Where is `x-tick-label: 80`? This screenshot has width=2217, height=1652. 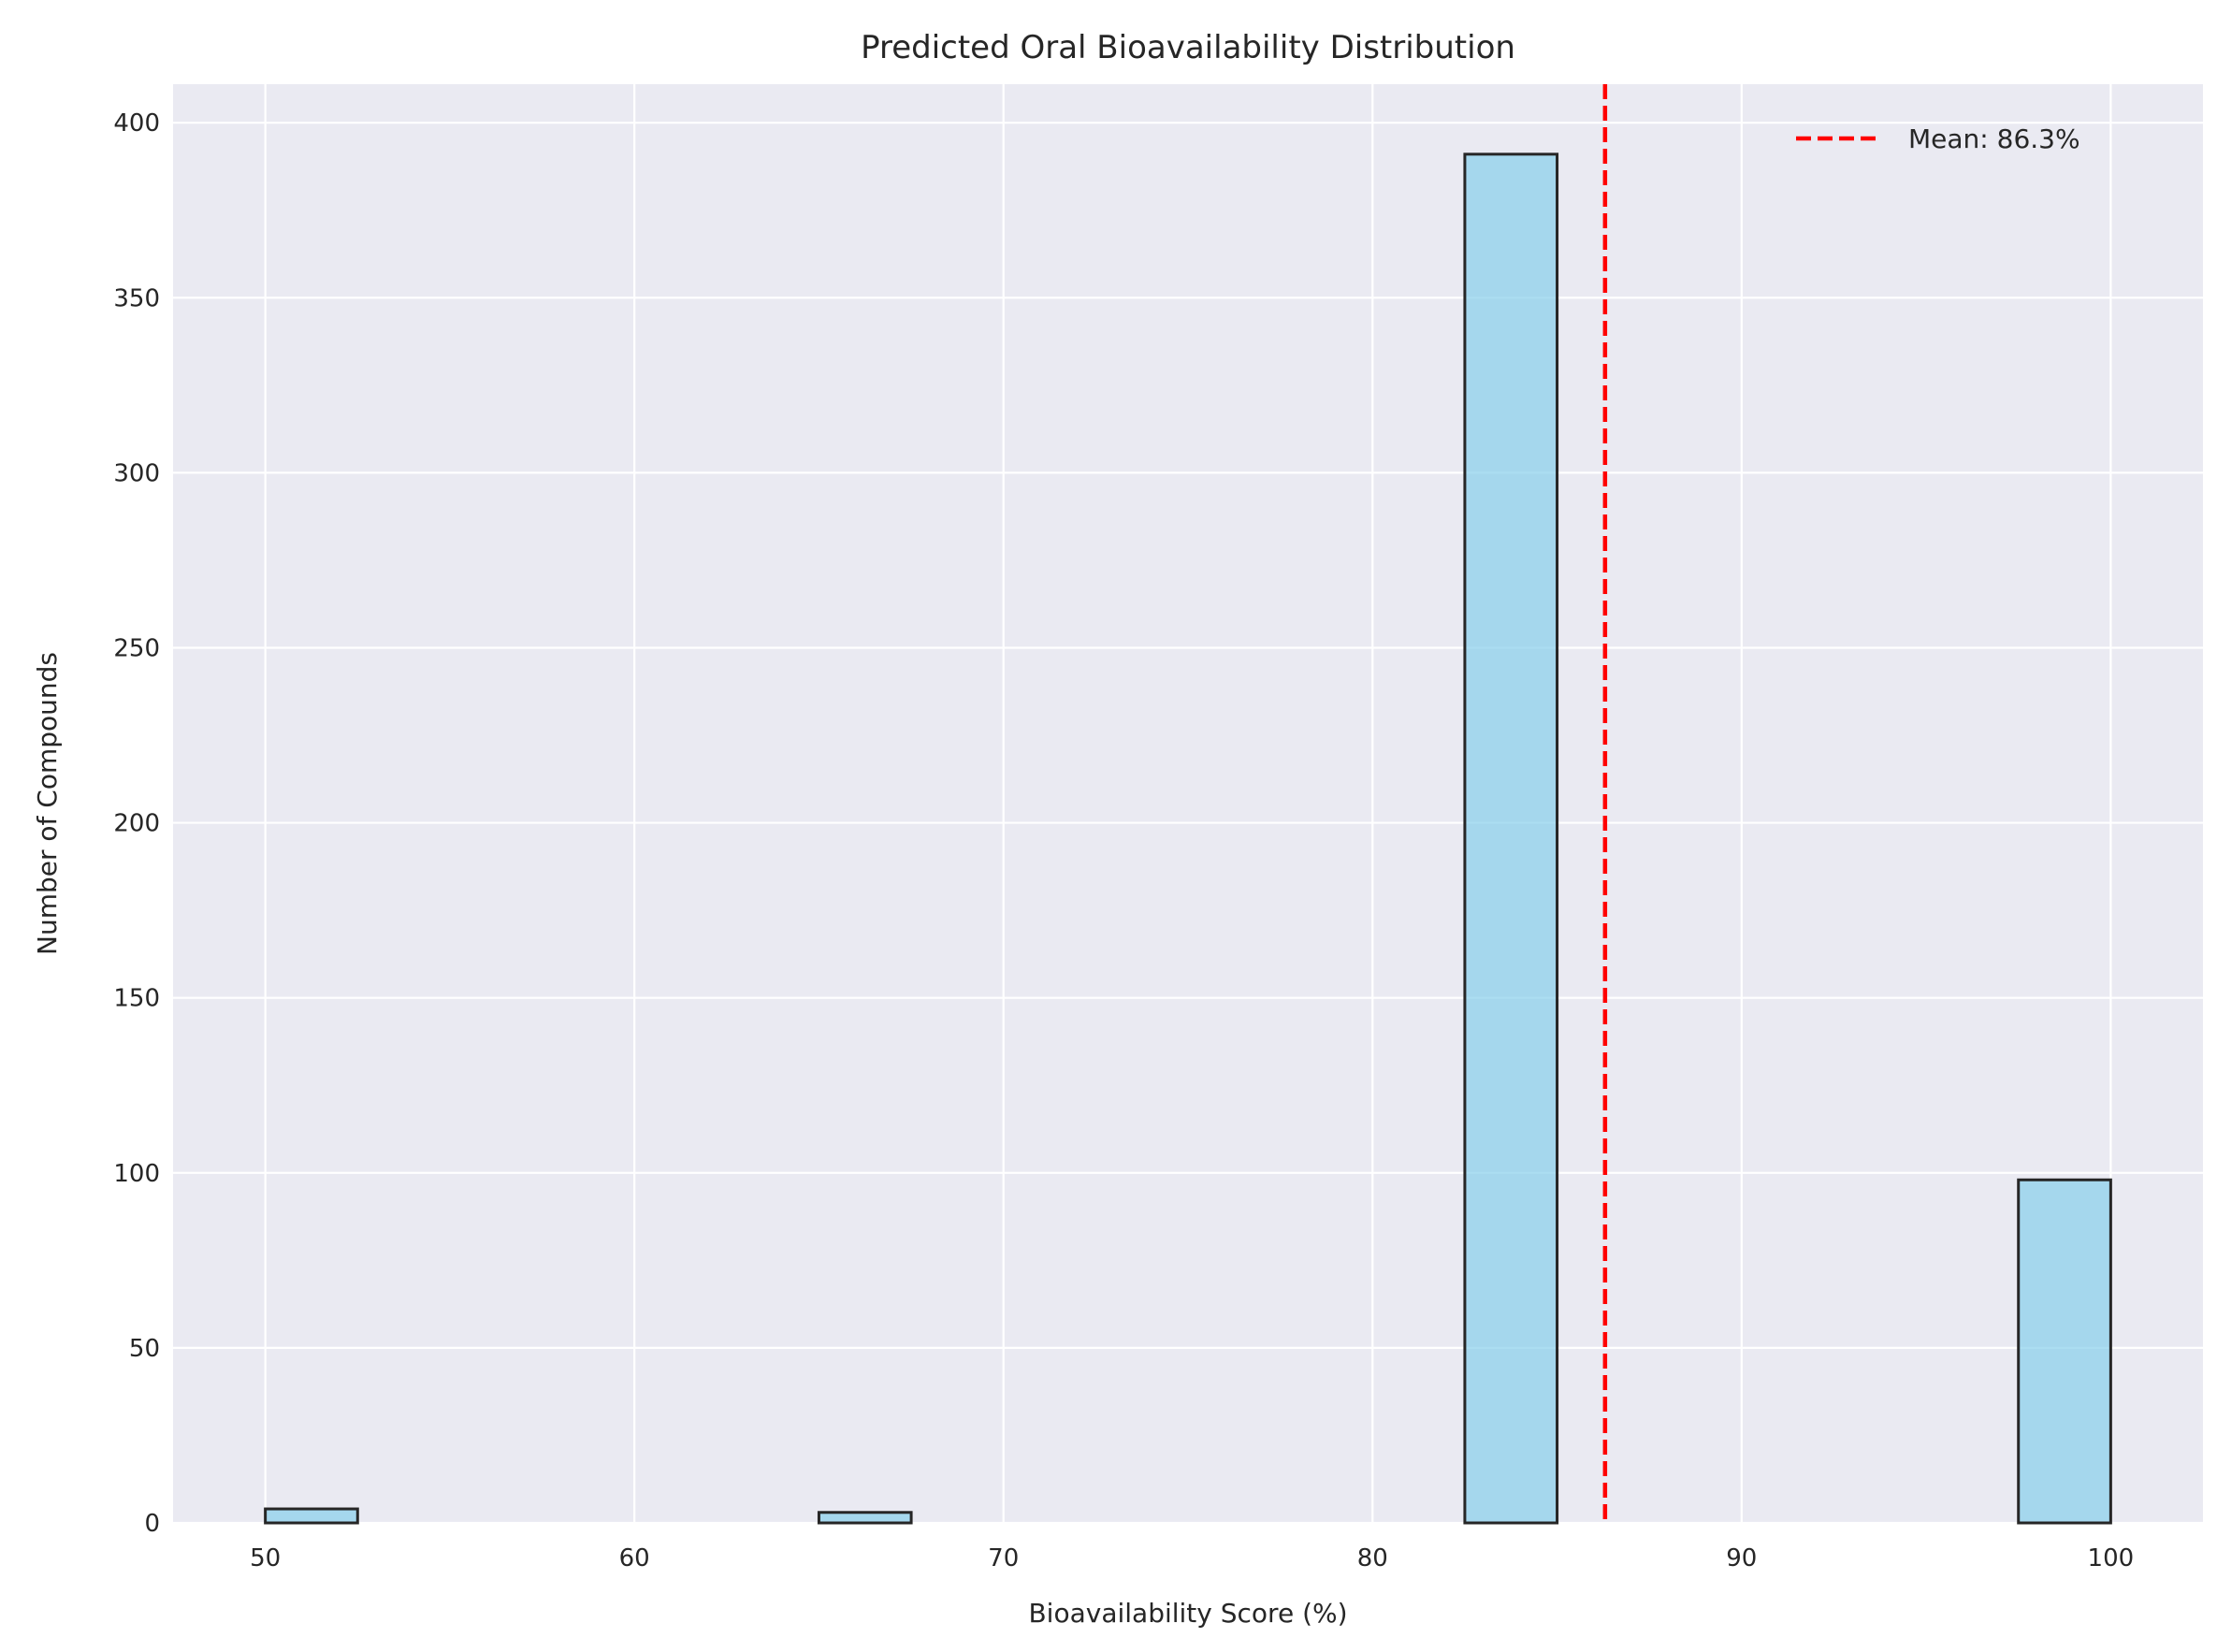 x-tick-label: 80 is located at coordinates (1372, 1558).